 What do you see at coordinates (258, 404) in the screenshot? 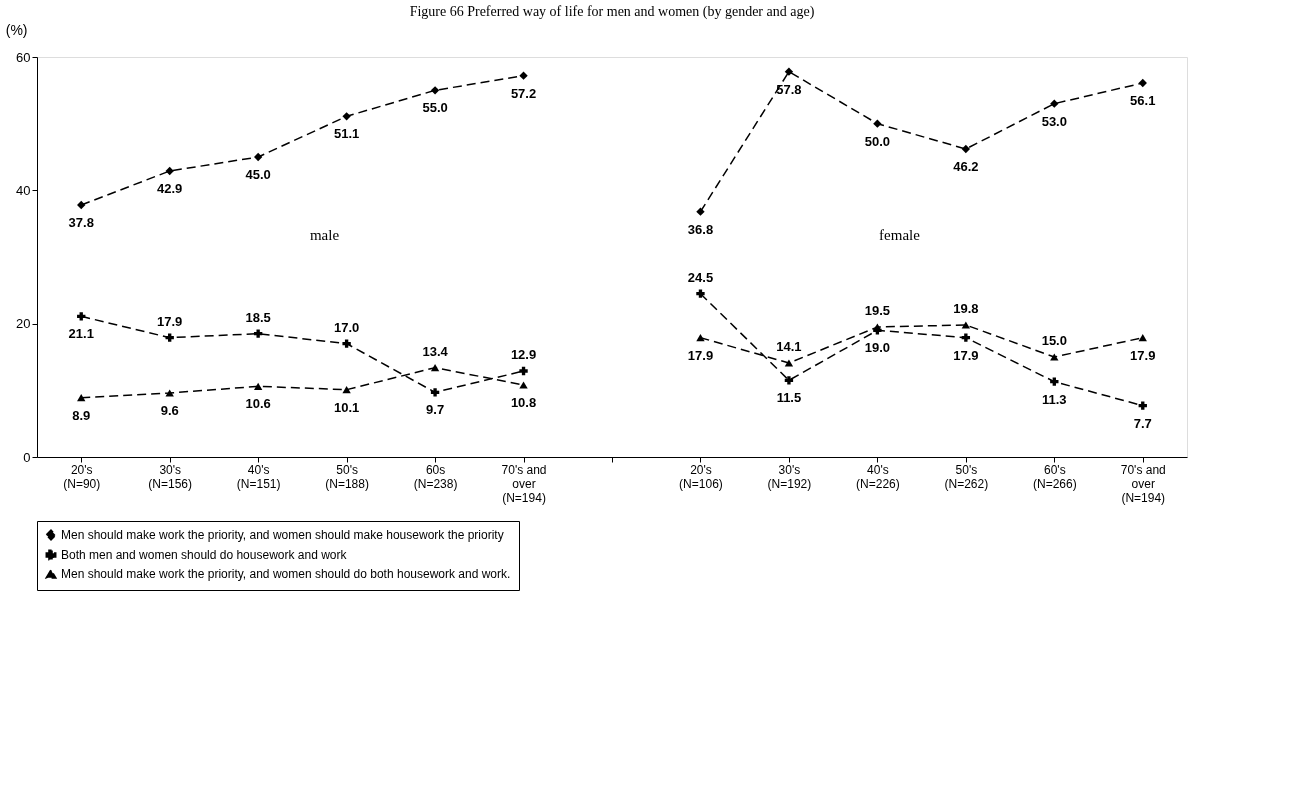
I see `data-label: 10.6` at bounding box center [258, 404].